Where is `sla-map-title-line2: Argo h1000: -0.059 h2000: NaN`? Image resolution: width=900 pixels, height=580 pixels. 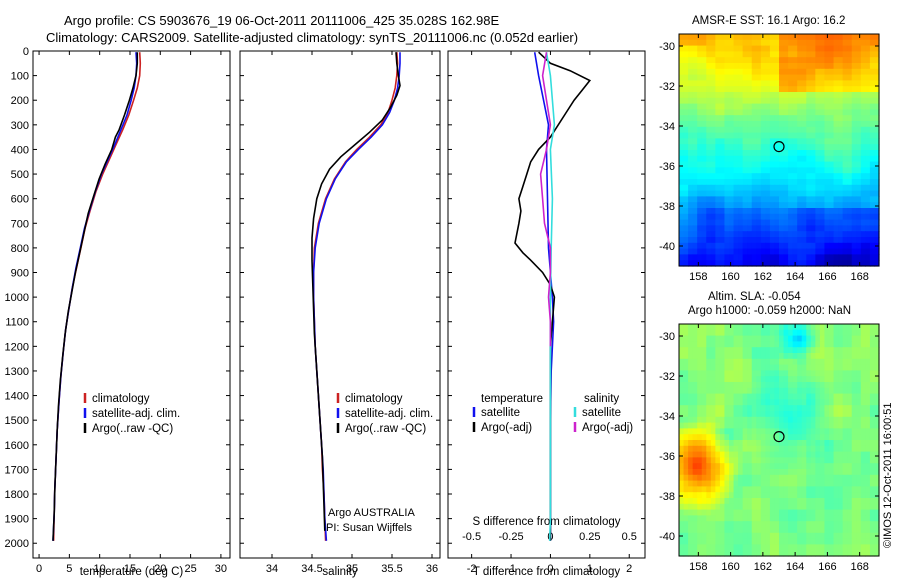
sla-map-title-line2: Argo h1000: -0.059 h2000: NaN is located at coordinates (770, 311).